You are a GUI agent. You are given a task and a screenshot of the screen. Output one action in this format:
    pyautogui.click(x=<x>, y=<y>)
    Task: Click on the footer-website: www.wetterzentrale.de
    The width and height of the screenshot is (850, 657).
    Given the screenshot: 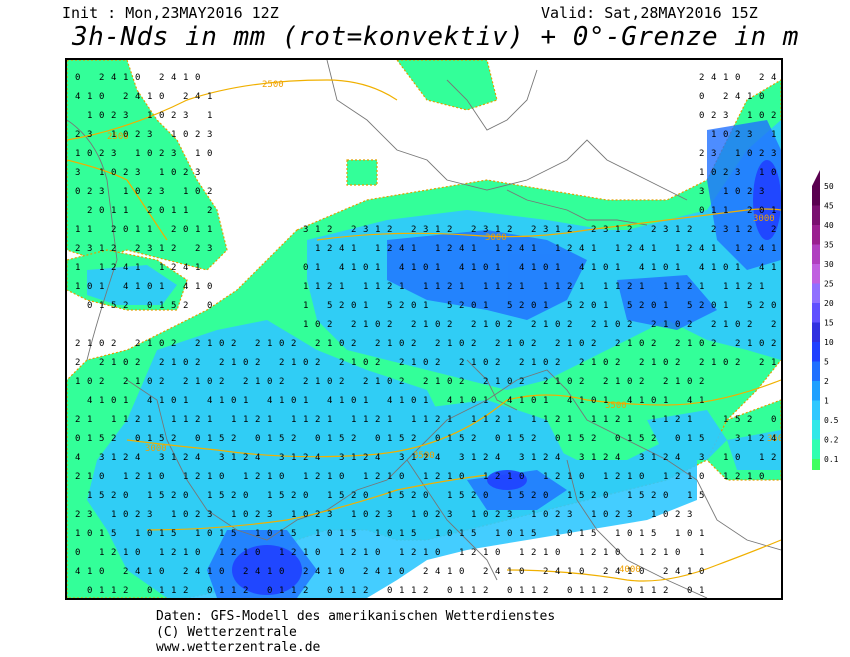 What is the action you would take?
    pyautogui.click(x=238, y=647)
    